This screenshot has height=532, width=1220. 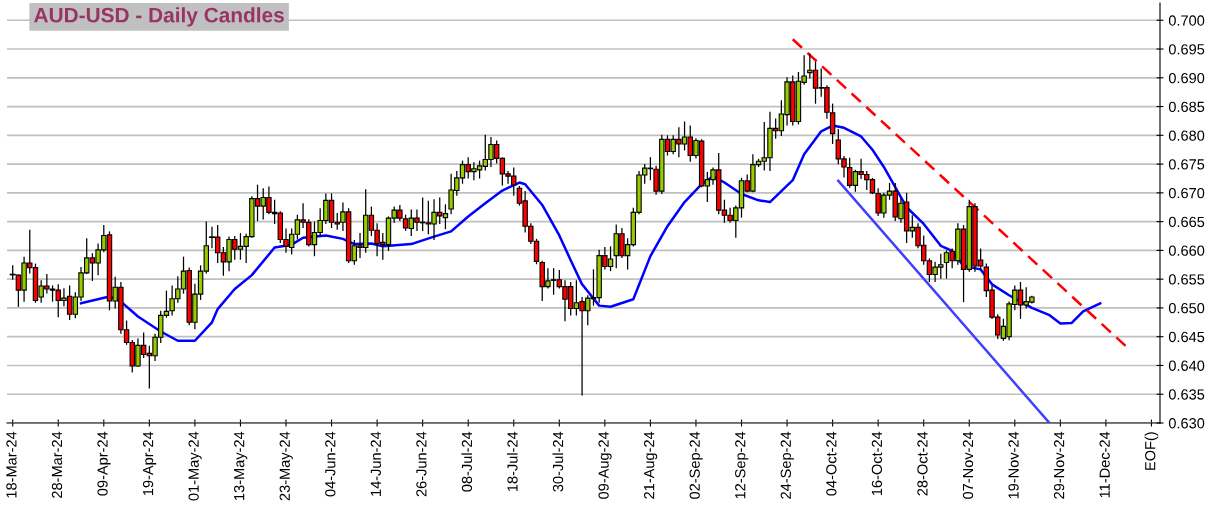 I want to click on x-tick-label: 13-May-24, so click(x=241, y=465).